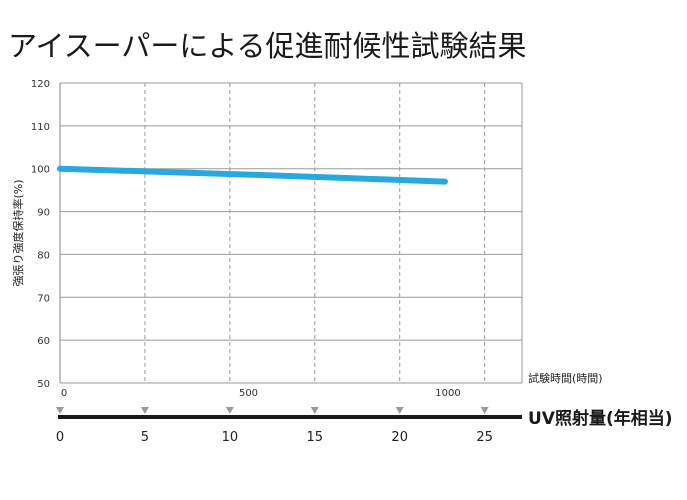 This screenshot has height=500, width=687. Describe the element at coordinates (230, 437) in the screenshot. I see `uv-tick-label: 10` at that location.